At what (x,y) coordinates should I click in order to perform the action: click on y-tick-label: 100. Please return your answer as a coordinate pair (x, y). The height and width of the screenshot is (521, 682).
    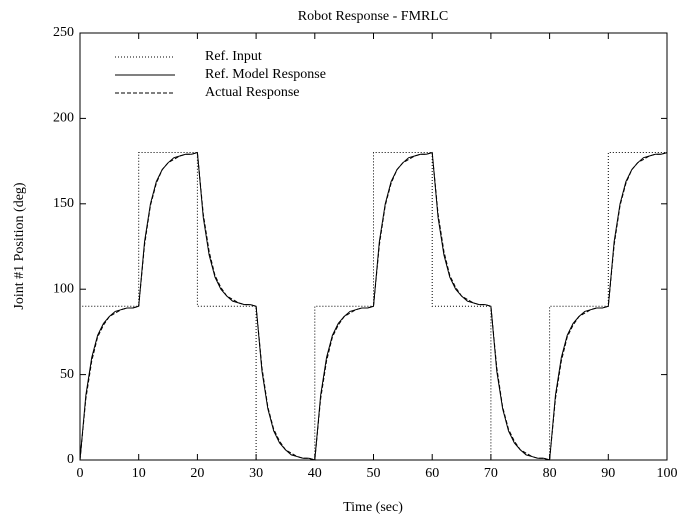
    Looking at the image, I should click on (63, 288).